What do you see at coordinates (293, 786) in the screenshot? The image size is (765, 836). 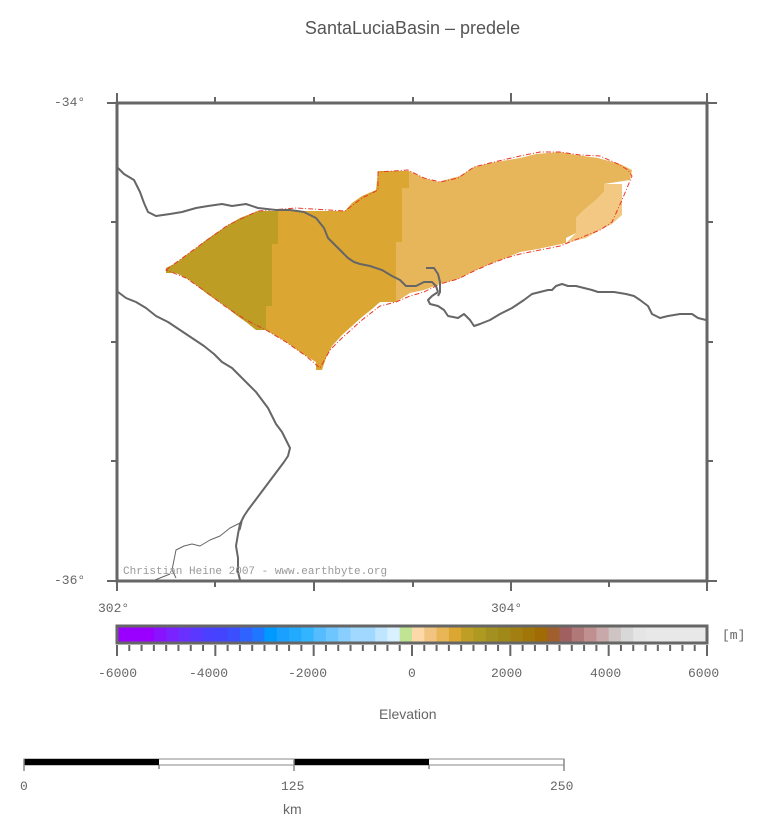 I see `scalebar-label-mid: 125` at bounding box center [293, 786].